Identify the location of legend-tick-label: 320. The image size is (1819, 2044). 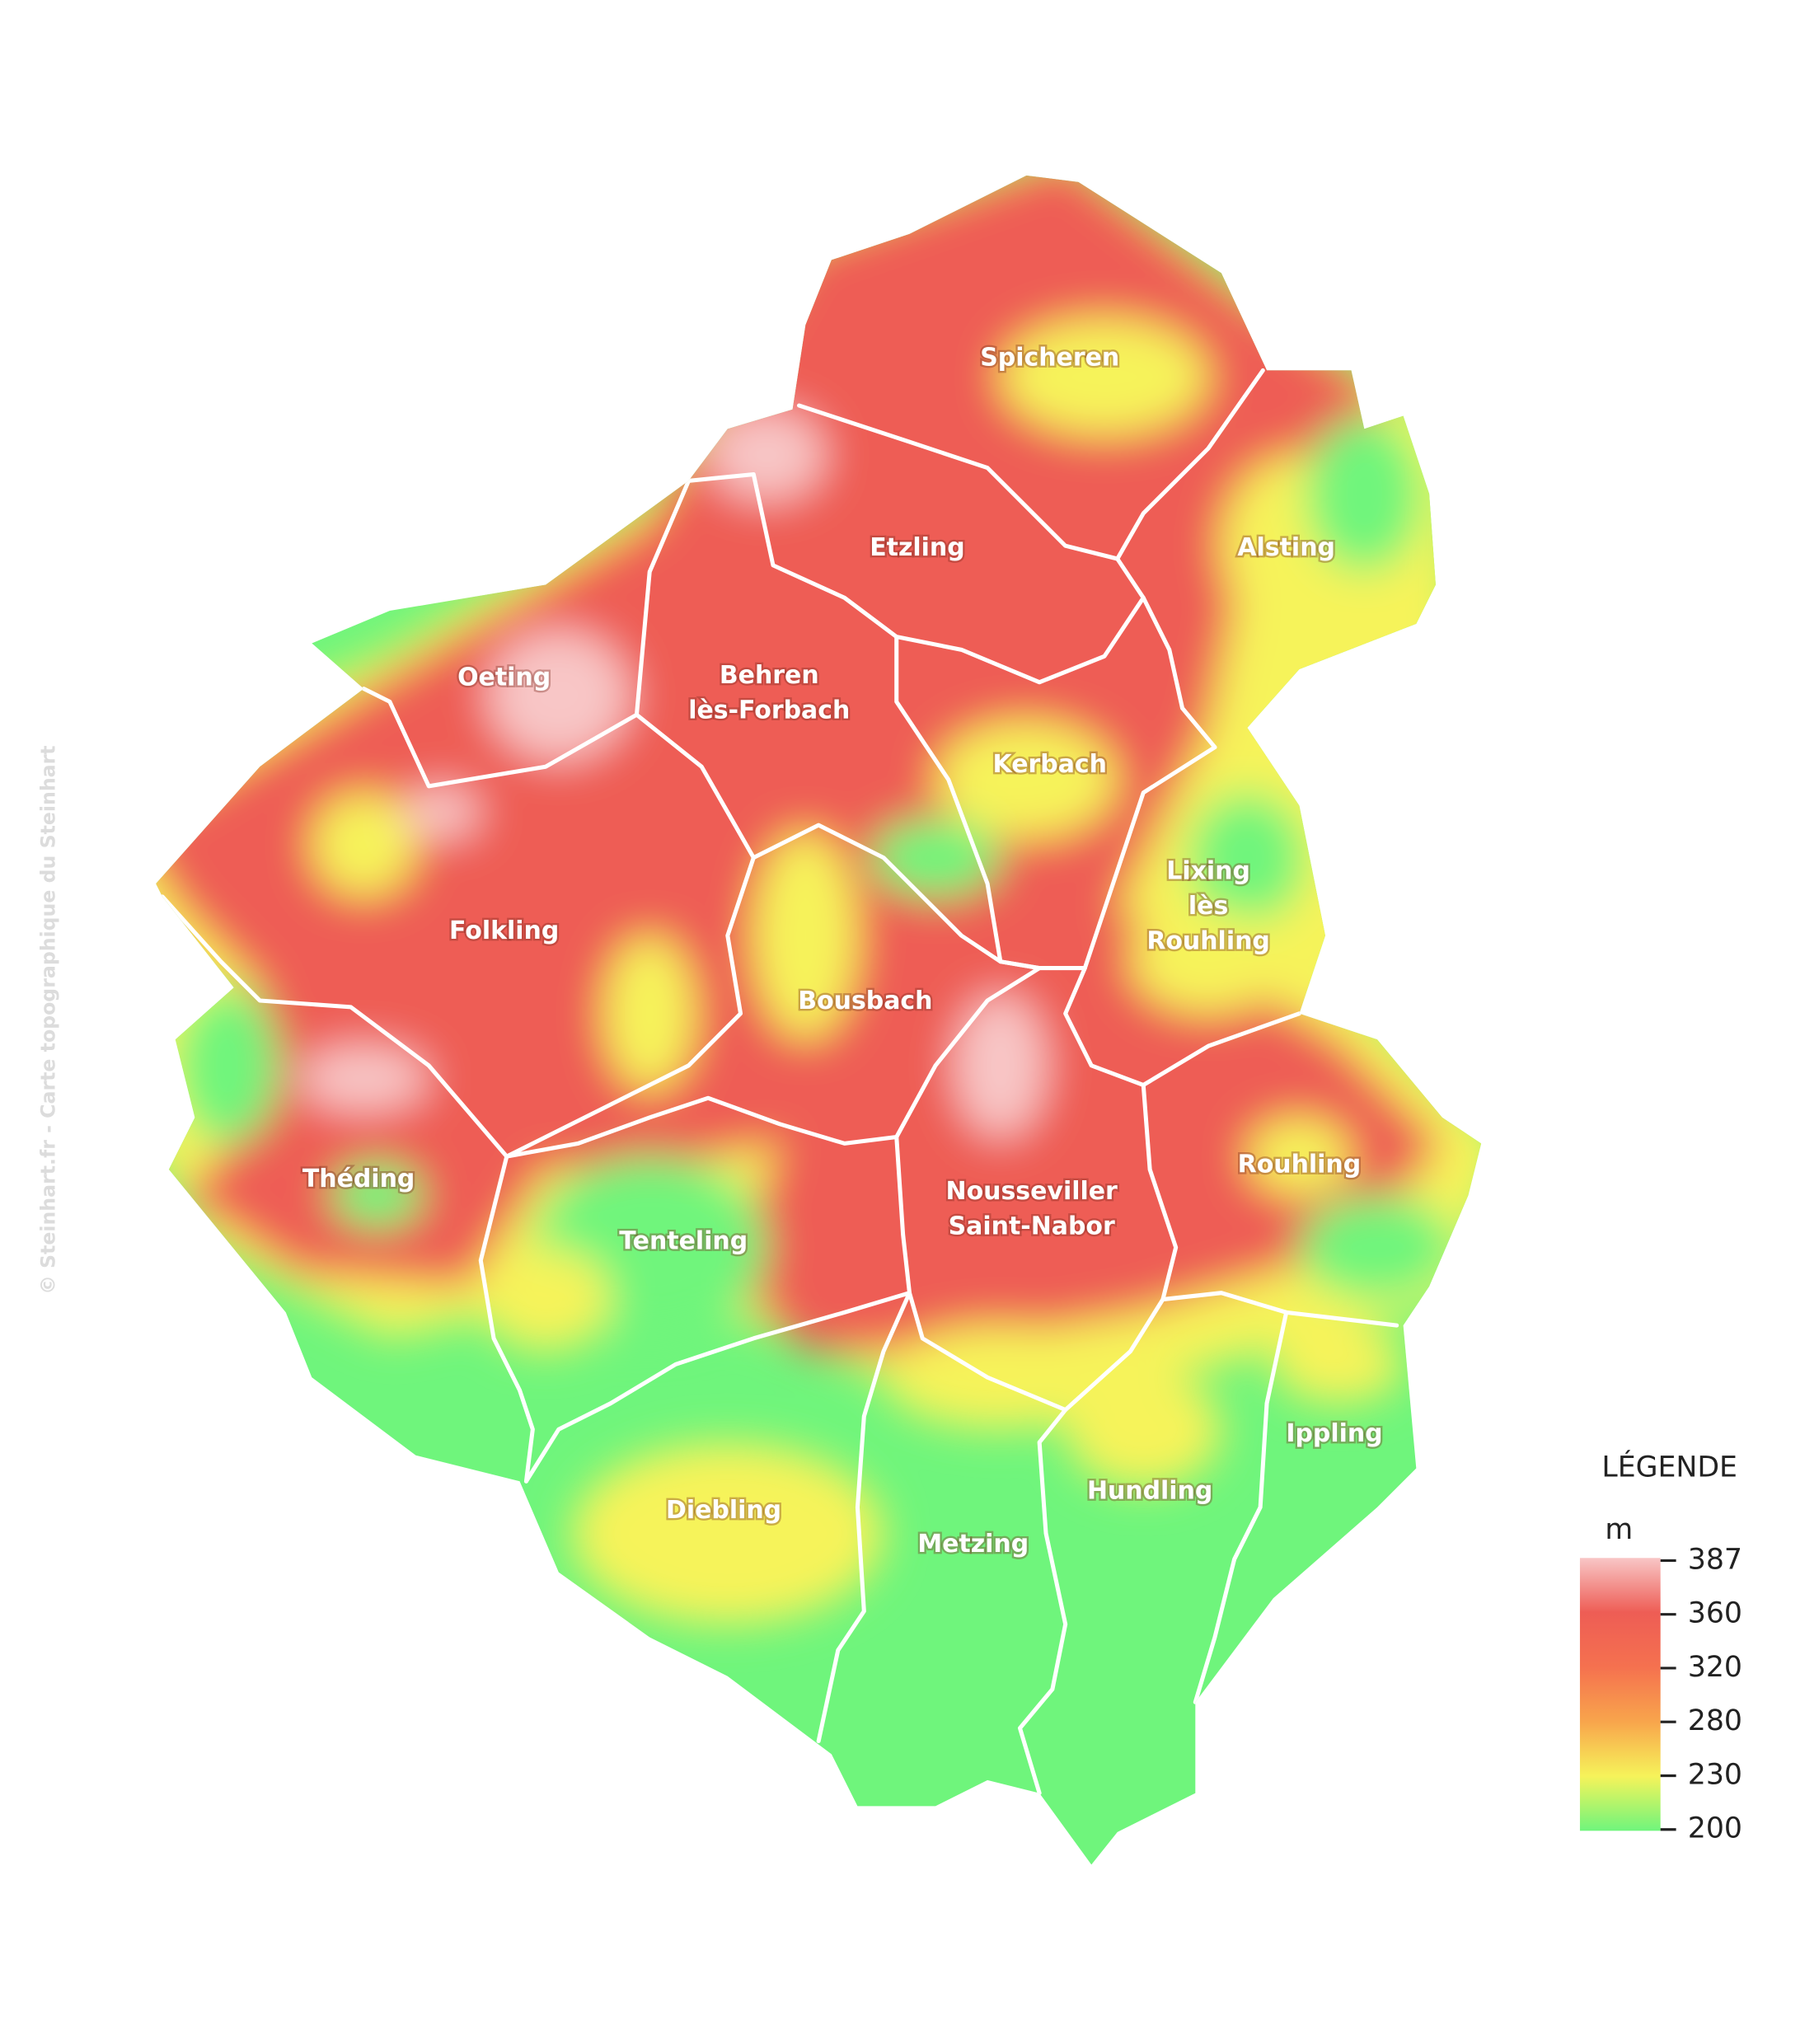
(1715, 1667).